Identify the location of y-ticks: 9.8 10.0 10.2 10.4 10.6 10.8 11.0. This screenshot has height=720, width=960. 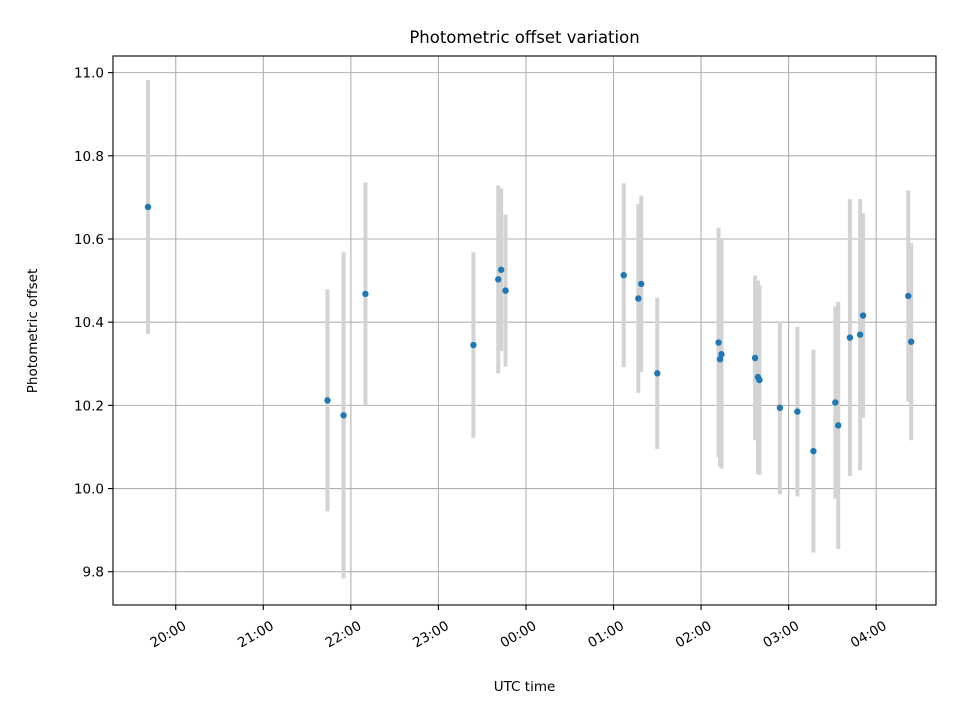
(93, 323).